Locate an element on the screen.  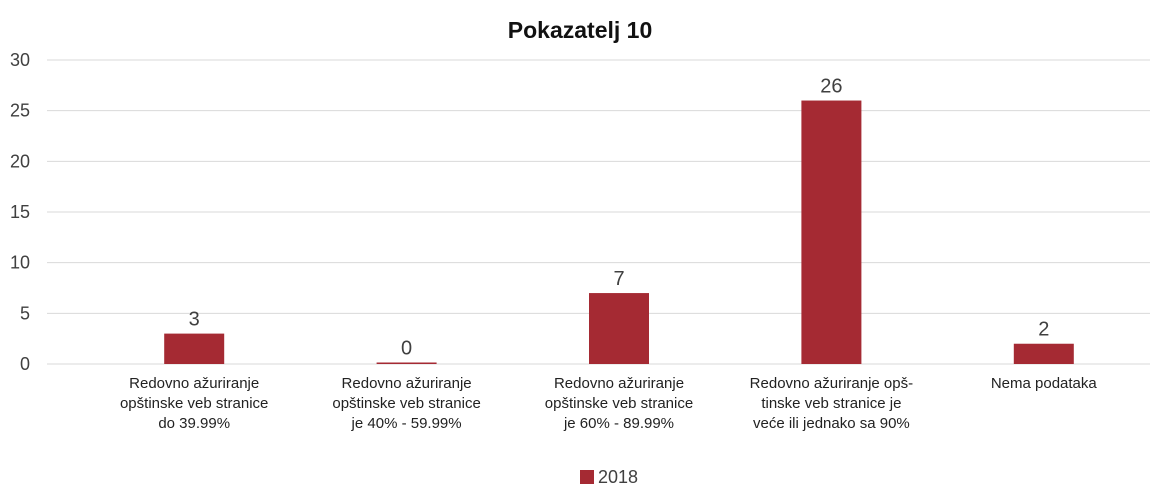
x-tick-label: Nema podataka is located at coordinates (1043, 383).